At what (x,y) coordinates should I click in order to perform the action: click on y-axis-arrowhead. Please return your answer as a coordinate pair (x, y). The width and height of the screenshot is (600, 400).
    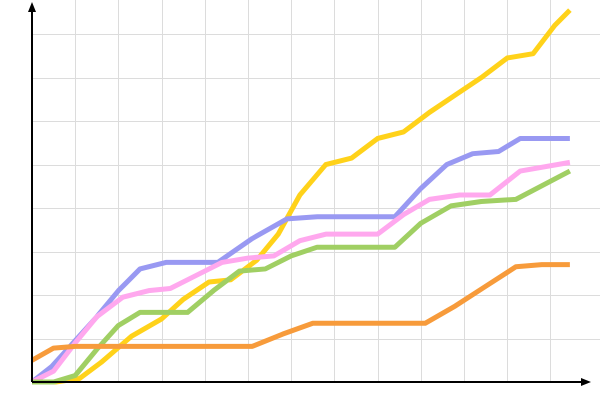
    Looking at the image, I should click on (32, 7).